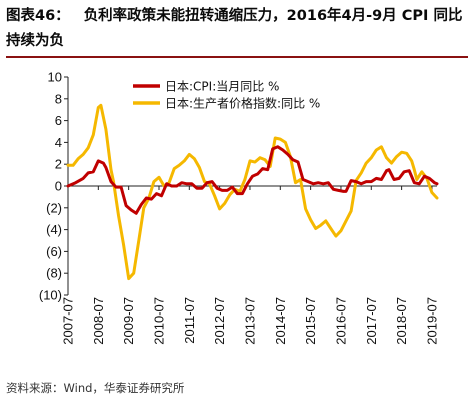 The width and height of the screenshot is (474, 406). Describe the element at coordinates (128, 321) in the screenshot. I see `x-tick-label: 2009-07` at that location.